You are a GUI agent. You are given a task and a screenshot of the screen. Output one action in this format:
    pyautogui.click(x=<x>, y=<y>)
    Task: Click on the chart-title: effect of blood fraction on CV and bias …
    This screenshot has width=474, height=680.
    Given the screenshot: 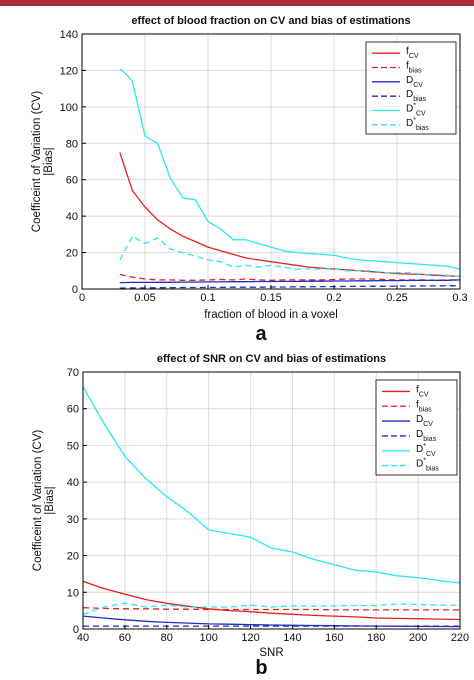 What is the action you would take?
    pyautogui.click(x=270, y=21)
    